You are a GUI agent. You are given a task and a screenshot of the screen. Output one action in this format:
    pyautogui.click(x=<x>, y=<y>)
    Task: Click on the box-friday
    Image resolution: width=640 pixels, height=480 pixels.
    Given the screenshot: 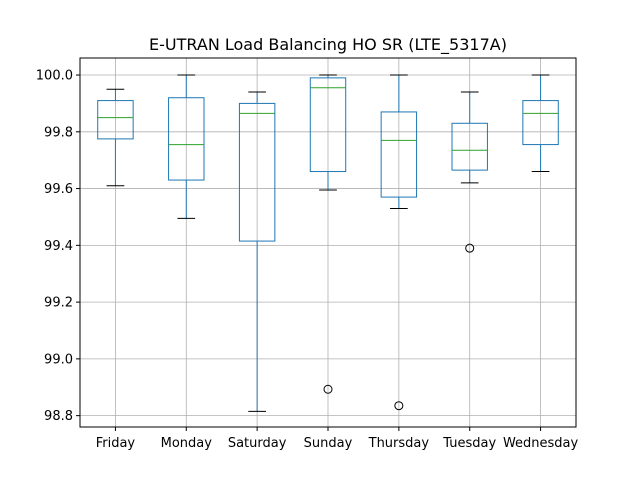 What is the action you would take?
    pyautogui.click(x=115, y=137)
    